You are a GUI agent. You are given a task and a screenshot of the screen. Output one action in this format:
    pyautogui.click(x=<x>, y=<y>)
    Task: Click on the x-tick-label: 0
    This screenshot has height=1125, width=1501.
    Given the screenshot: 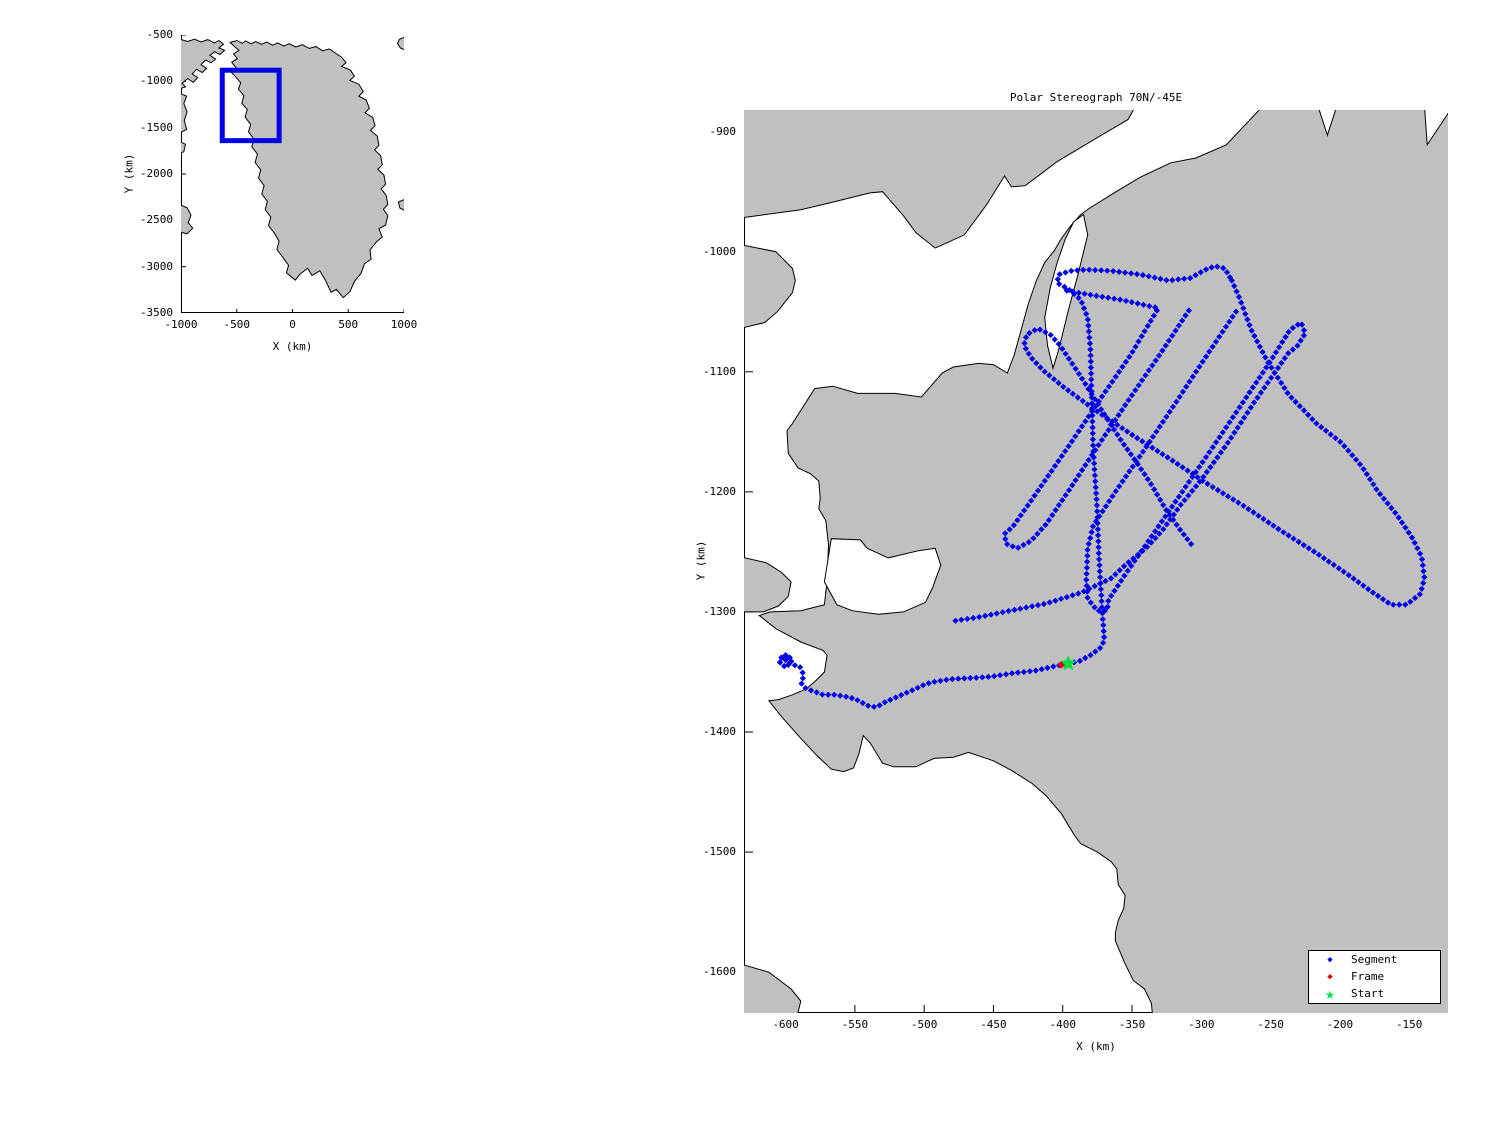 What is the action you would take?
    pyautogui.click(x=292, y=324)
    